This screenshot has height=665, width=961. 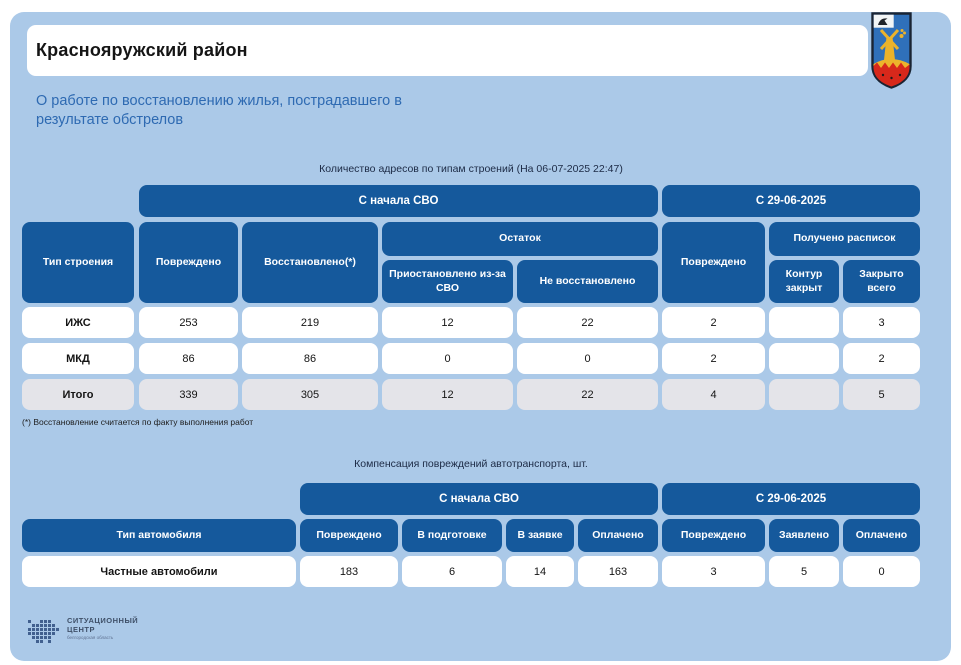 I want to click on cell-paid-new: 0, so click(x=881, y=571).